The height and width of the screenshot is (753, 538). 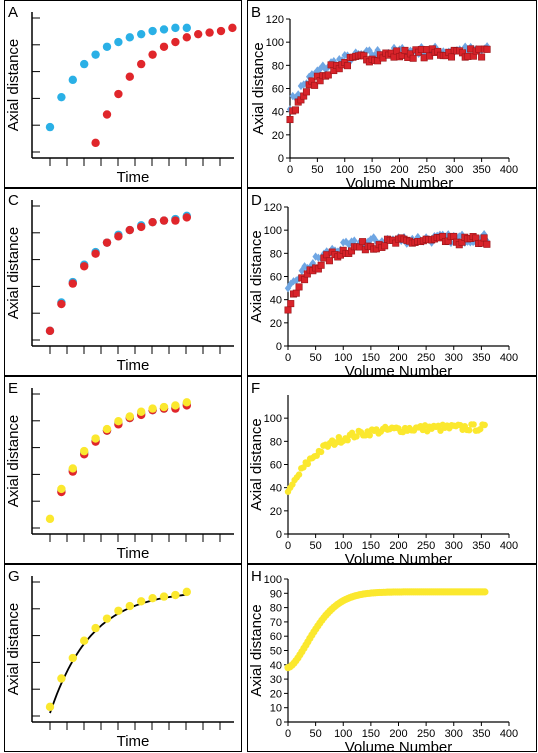 I want to click on panel-letter: H, so click(x=256, y=576).